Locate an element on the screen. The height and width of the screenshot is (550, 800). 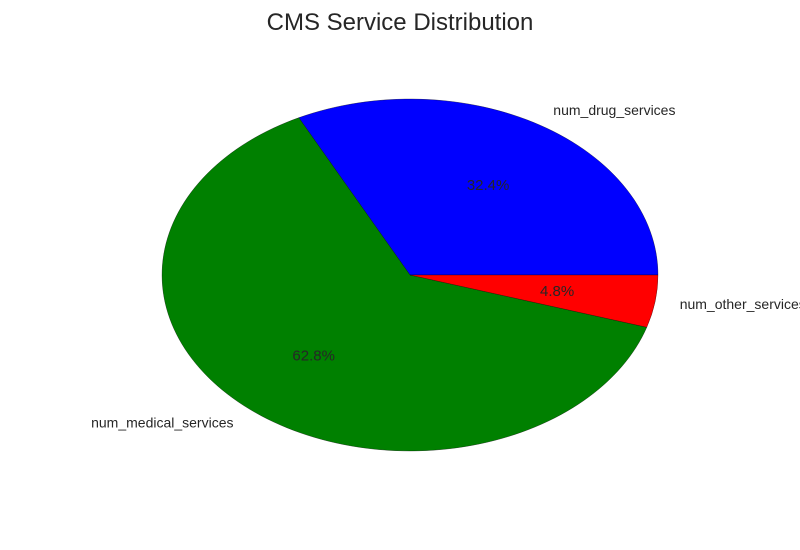
chart-title: CMS Service Distribution is located at coordinates (400, 22).